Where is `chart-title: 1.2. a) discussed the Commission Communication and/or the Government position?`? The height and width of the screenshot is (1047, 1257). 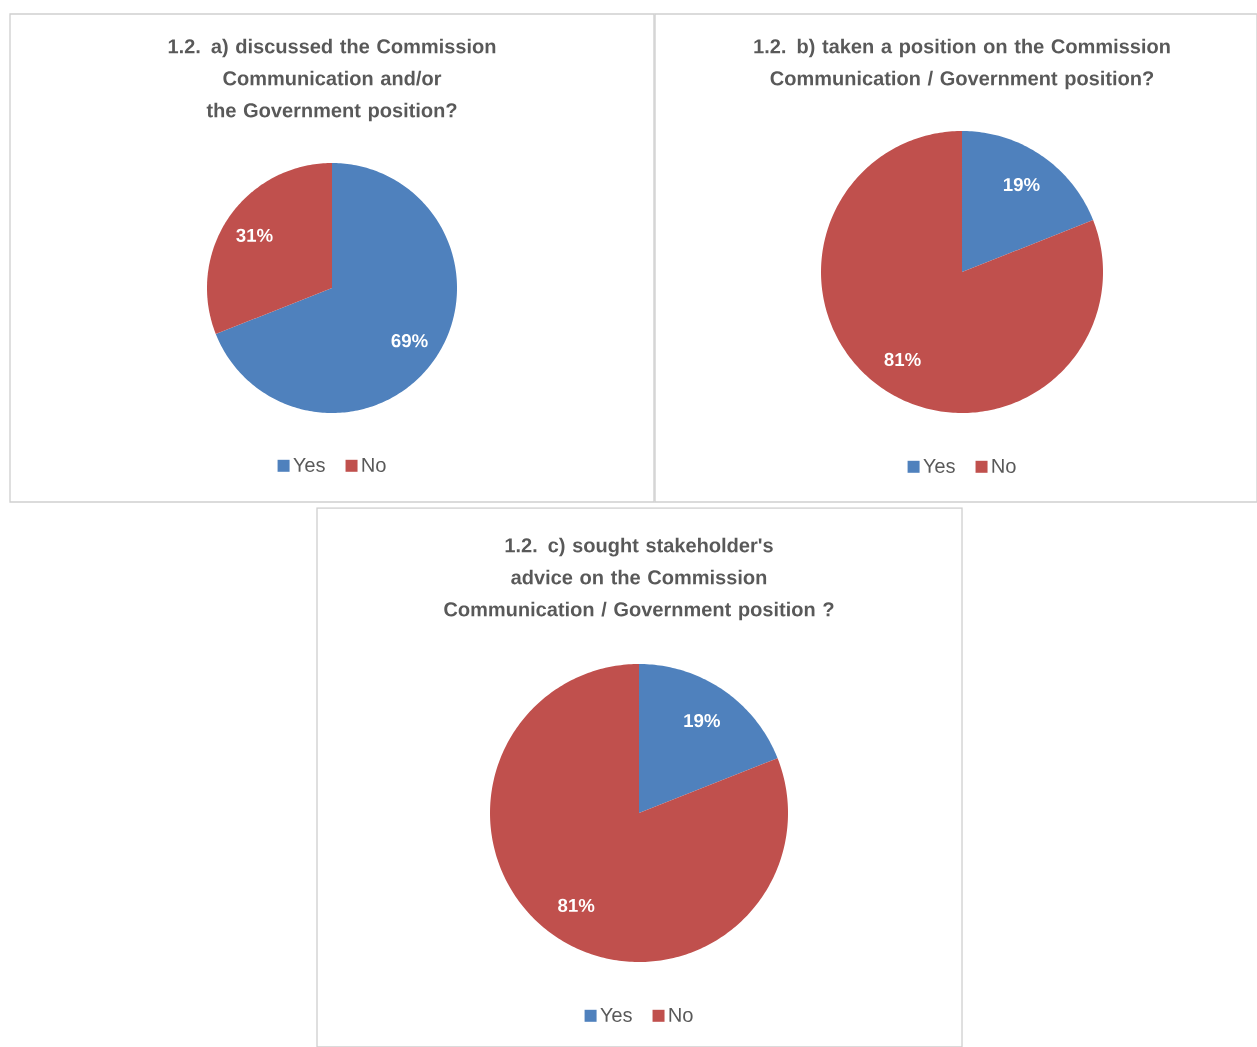
chart-title: 1.2. a) discussed the Commission Communication and/or the Government position? is located at coordinates (332, 80).